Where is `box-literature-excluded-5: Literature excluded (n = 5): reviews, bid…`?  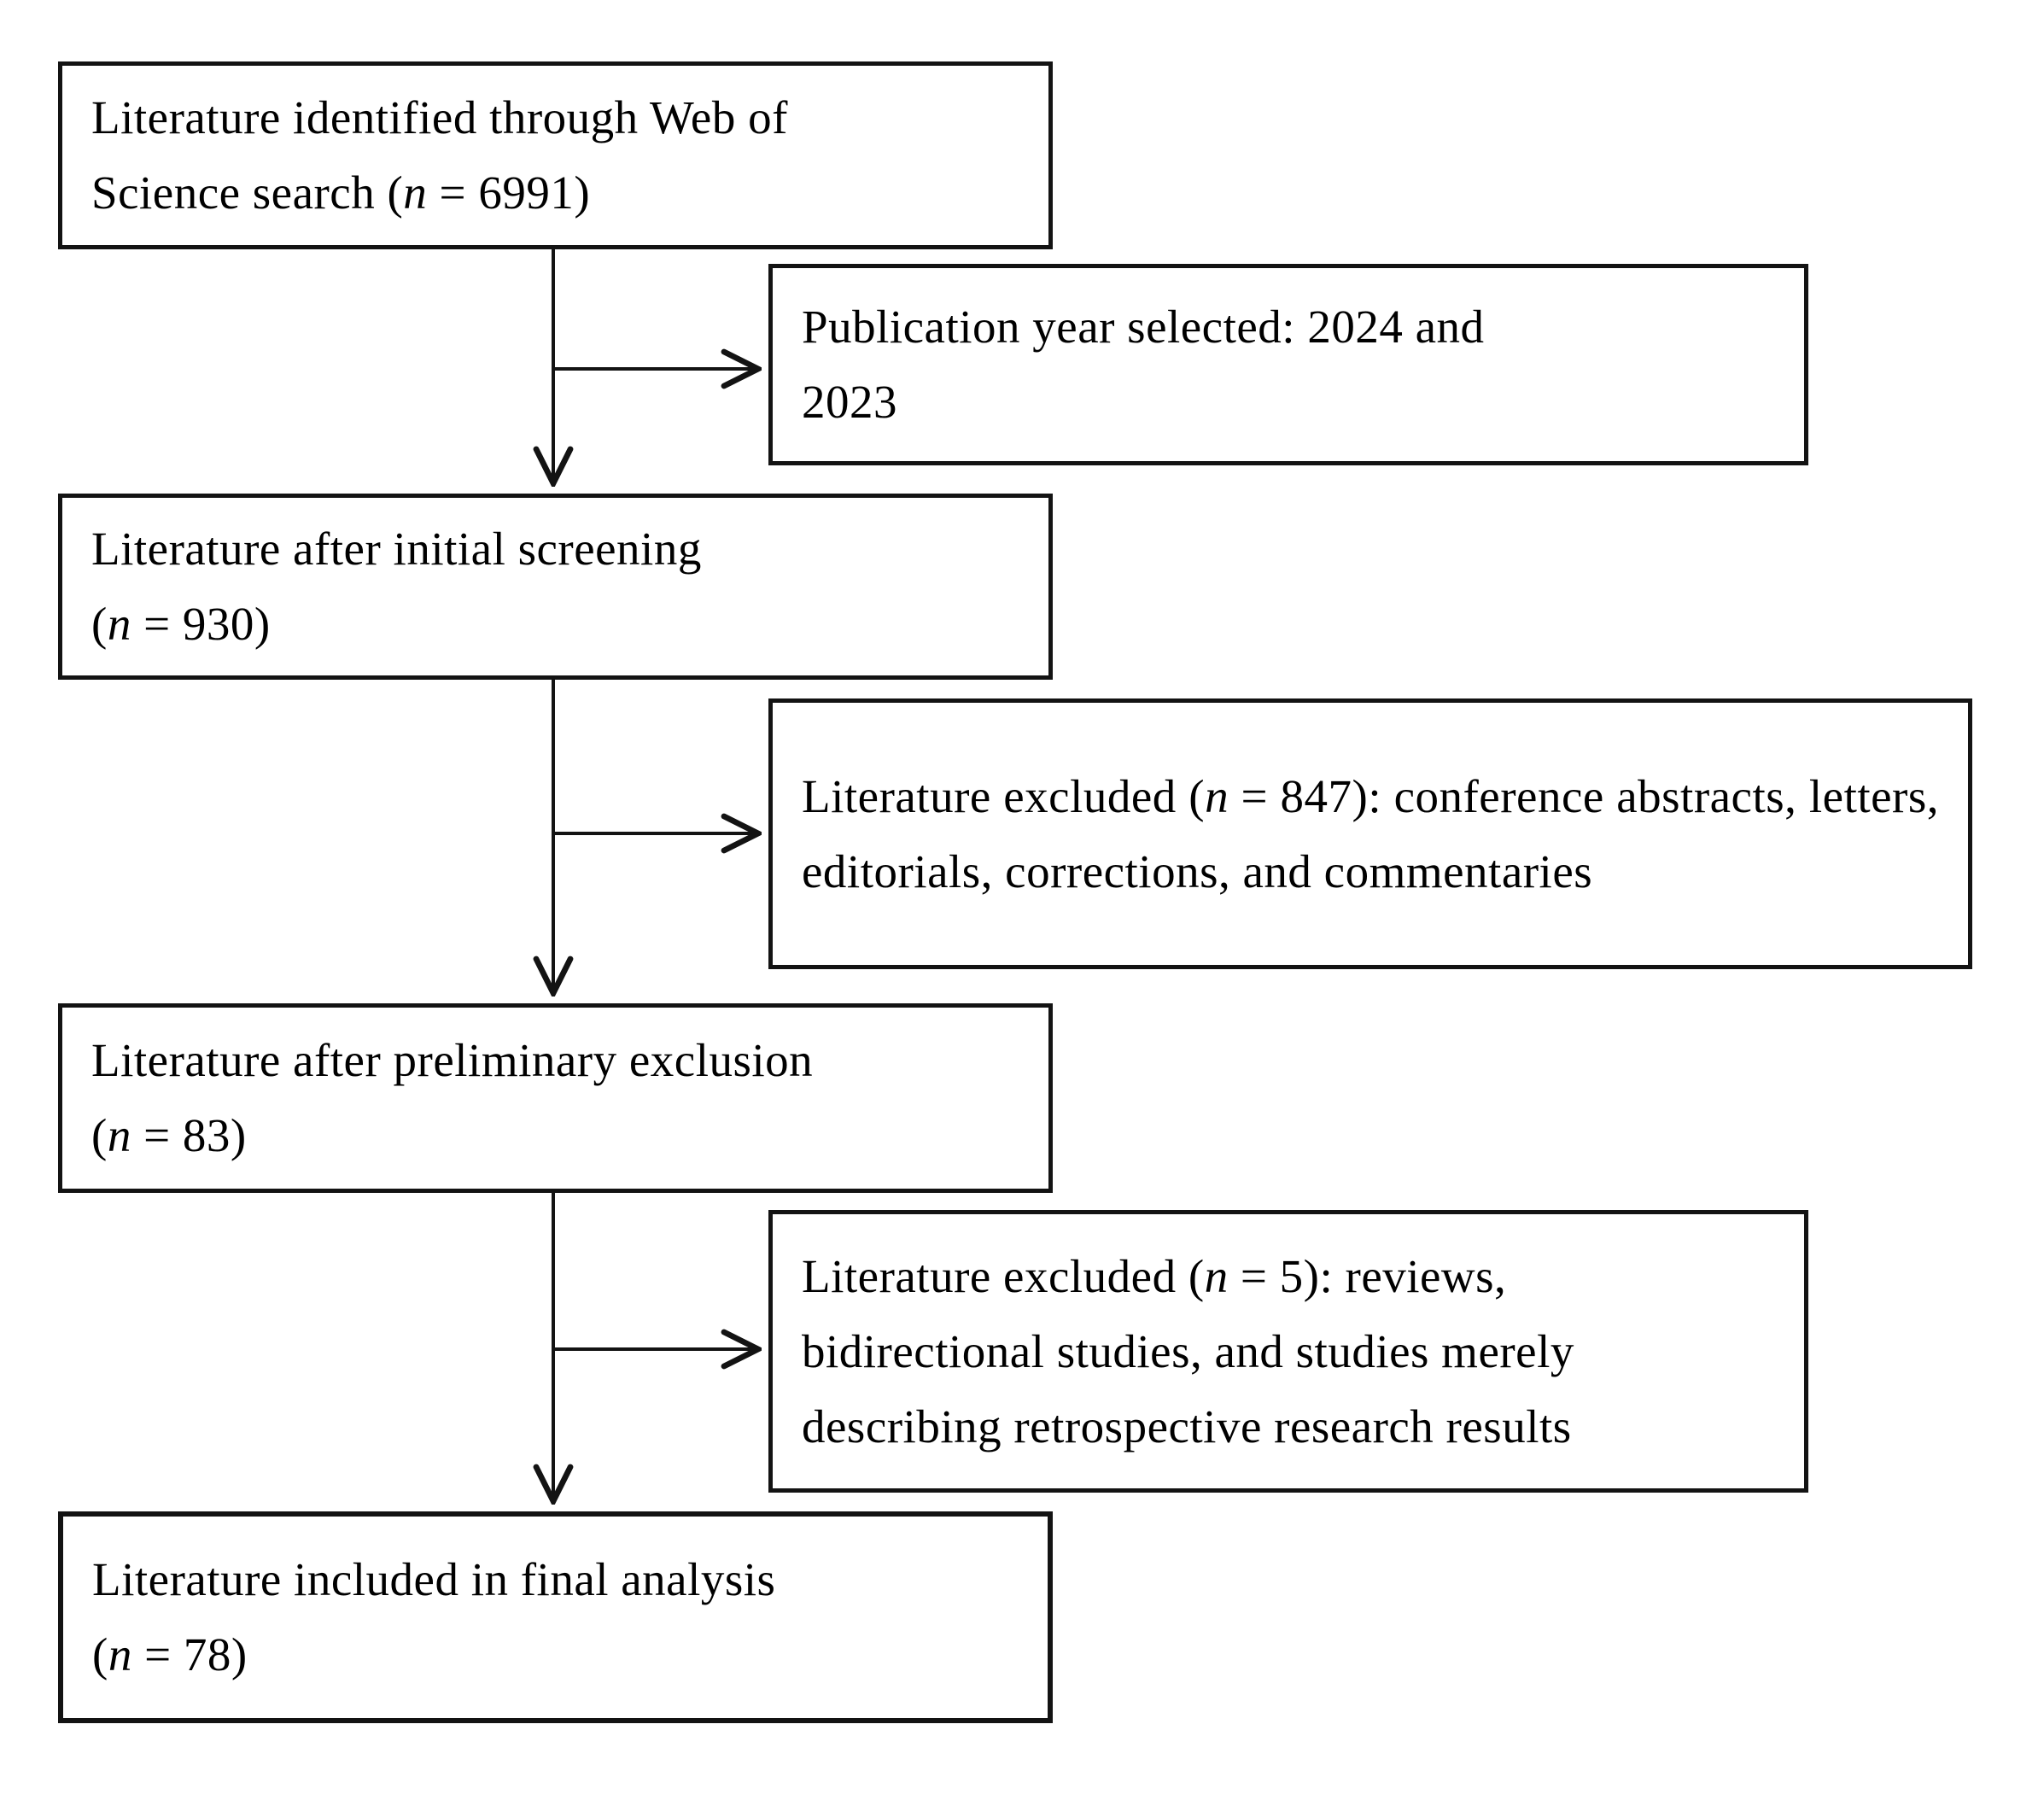 box-literature-excluded-5: Literature excluded (n = 5): reviews, bid… is located at coordinates (1288, 1351).